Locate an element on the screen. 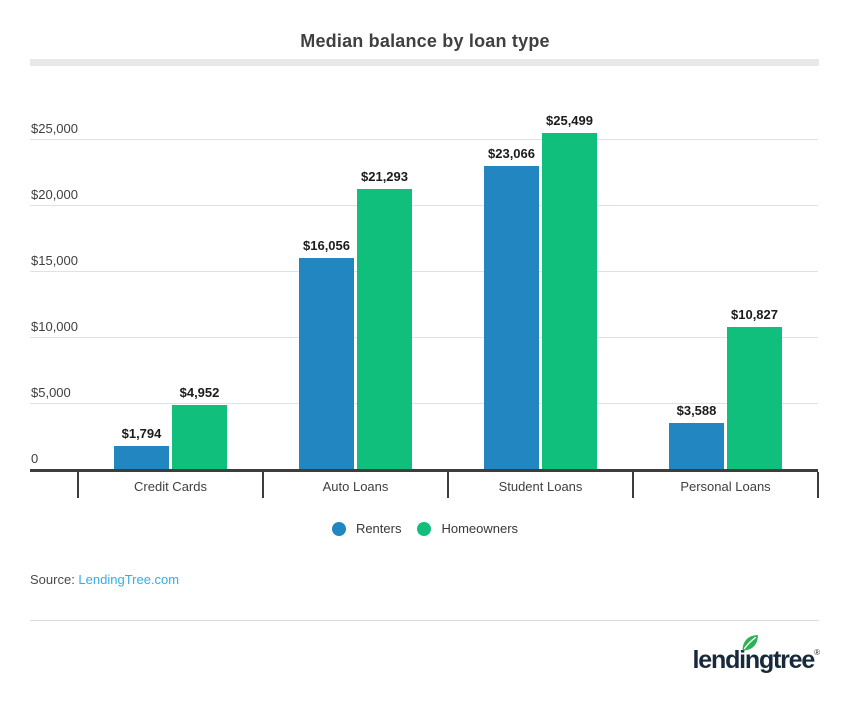 The height and width of the screenshot is (701, 850). category-label: Auto Loans is located at coordinates (355, 486).